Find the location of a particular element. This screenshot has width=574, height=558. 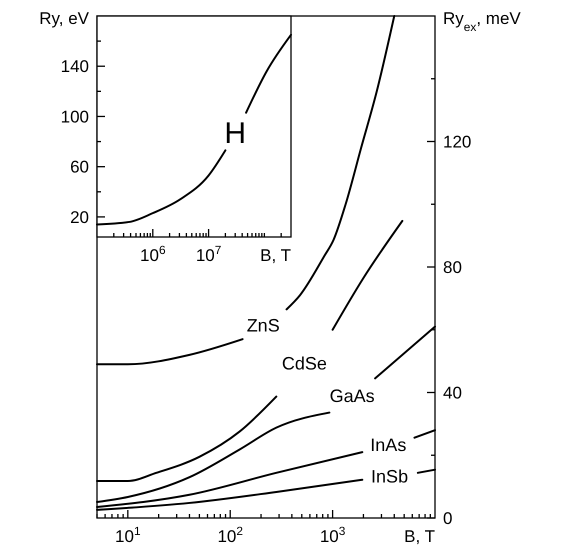

series-label: CdSe is located at coordinates (304, 364).